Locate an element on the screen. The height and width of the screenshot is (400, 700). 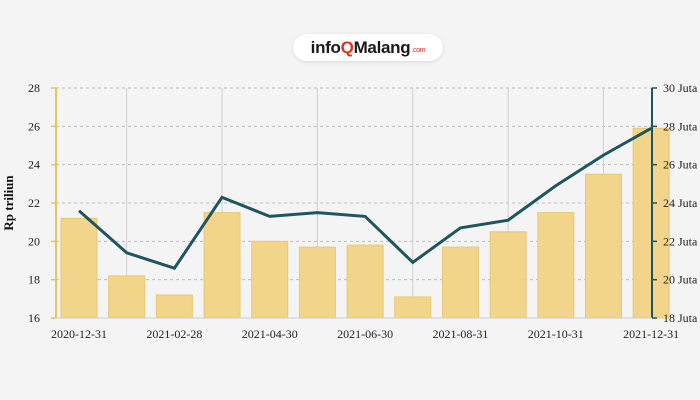
x-tick-label: 2021-12-31 is located at coordinates (651, 334).